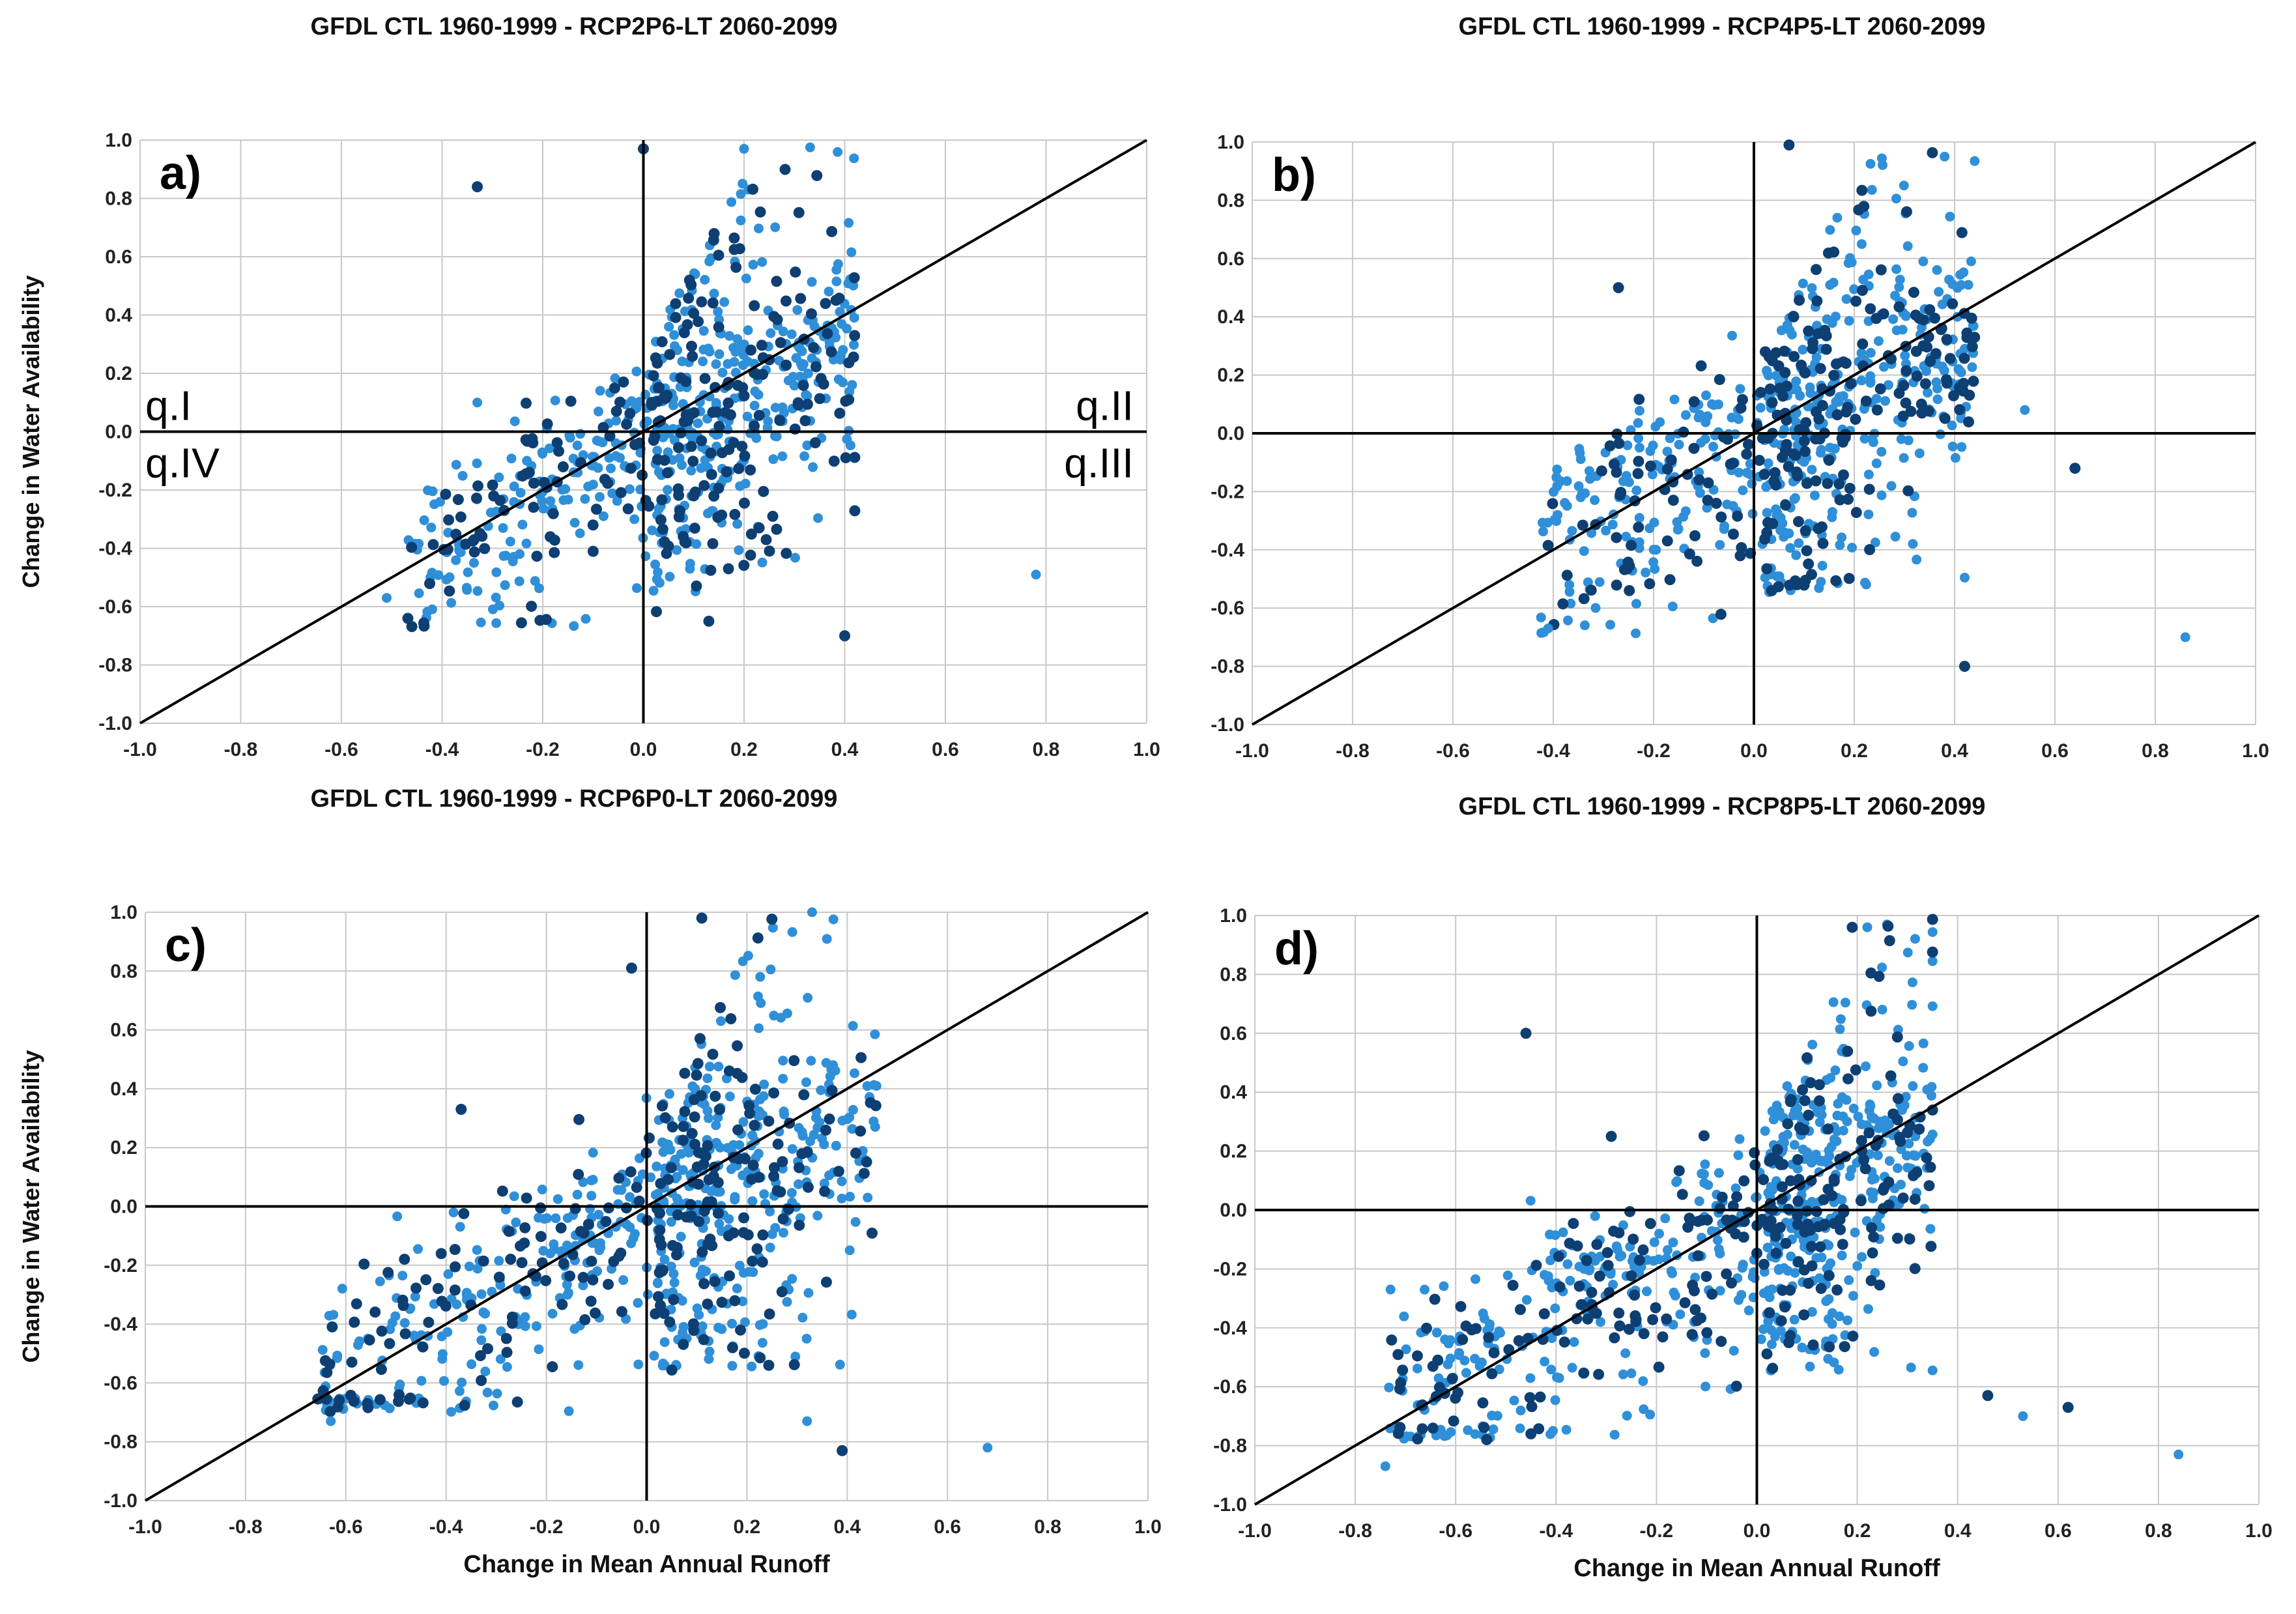 This screenshot has width=2296, height=1614. Describe the element at coordinates (1782, 1192) in the screenshot. I see `points-d` at that location.